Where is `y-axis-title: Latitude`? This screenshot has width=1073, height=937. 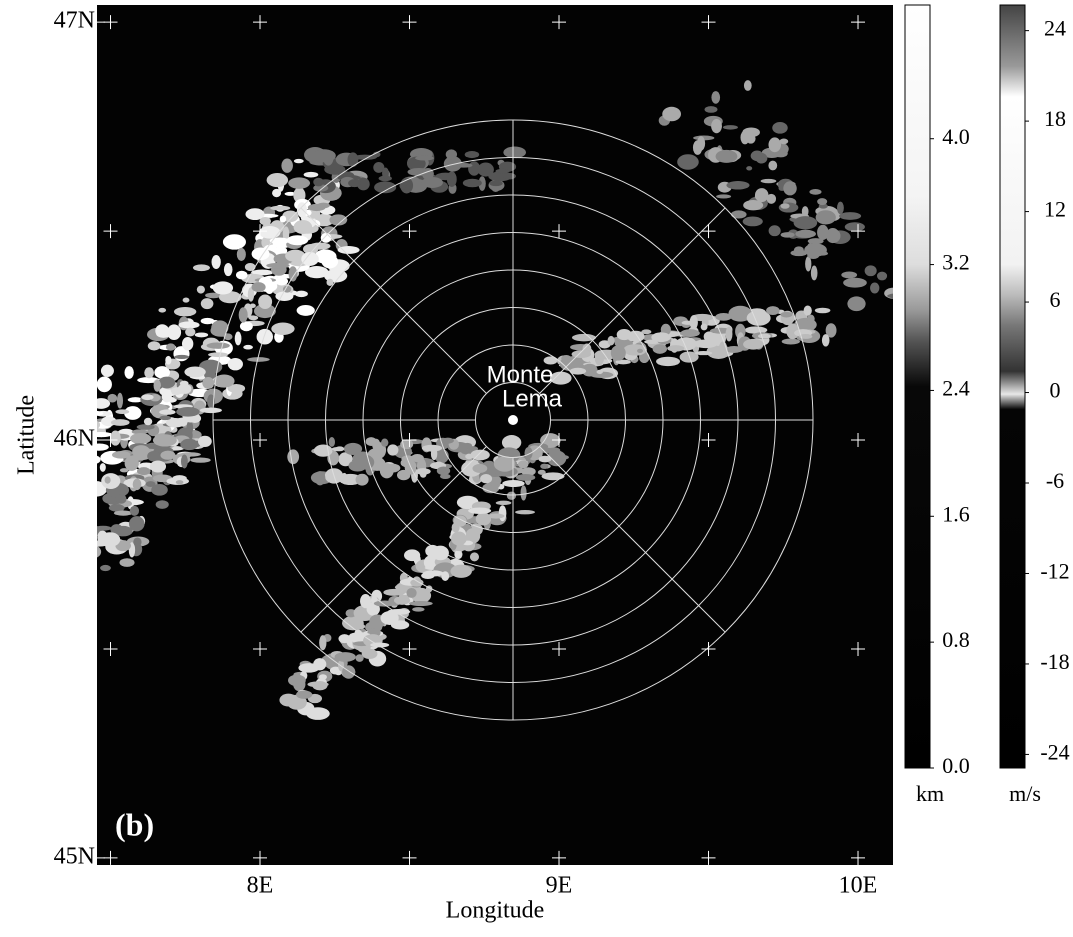
y-axis-title: Latitude is located at coordinates (27, 435).